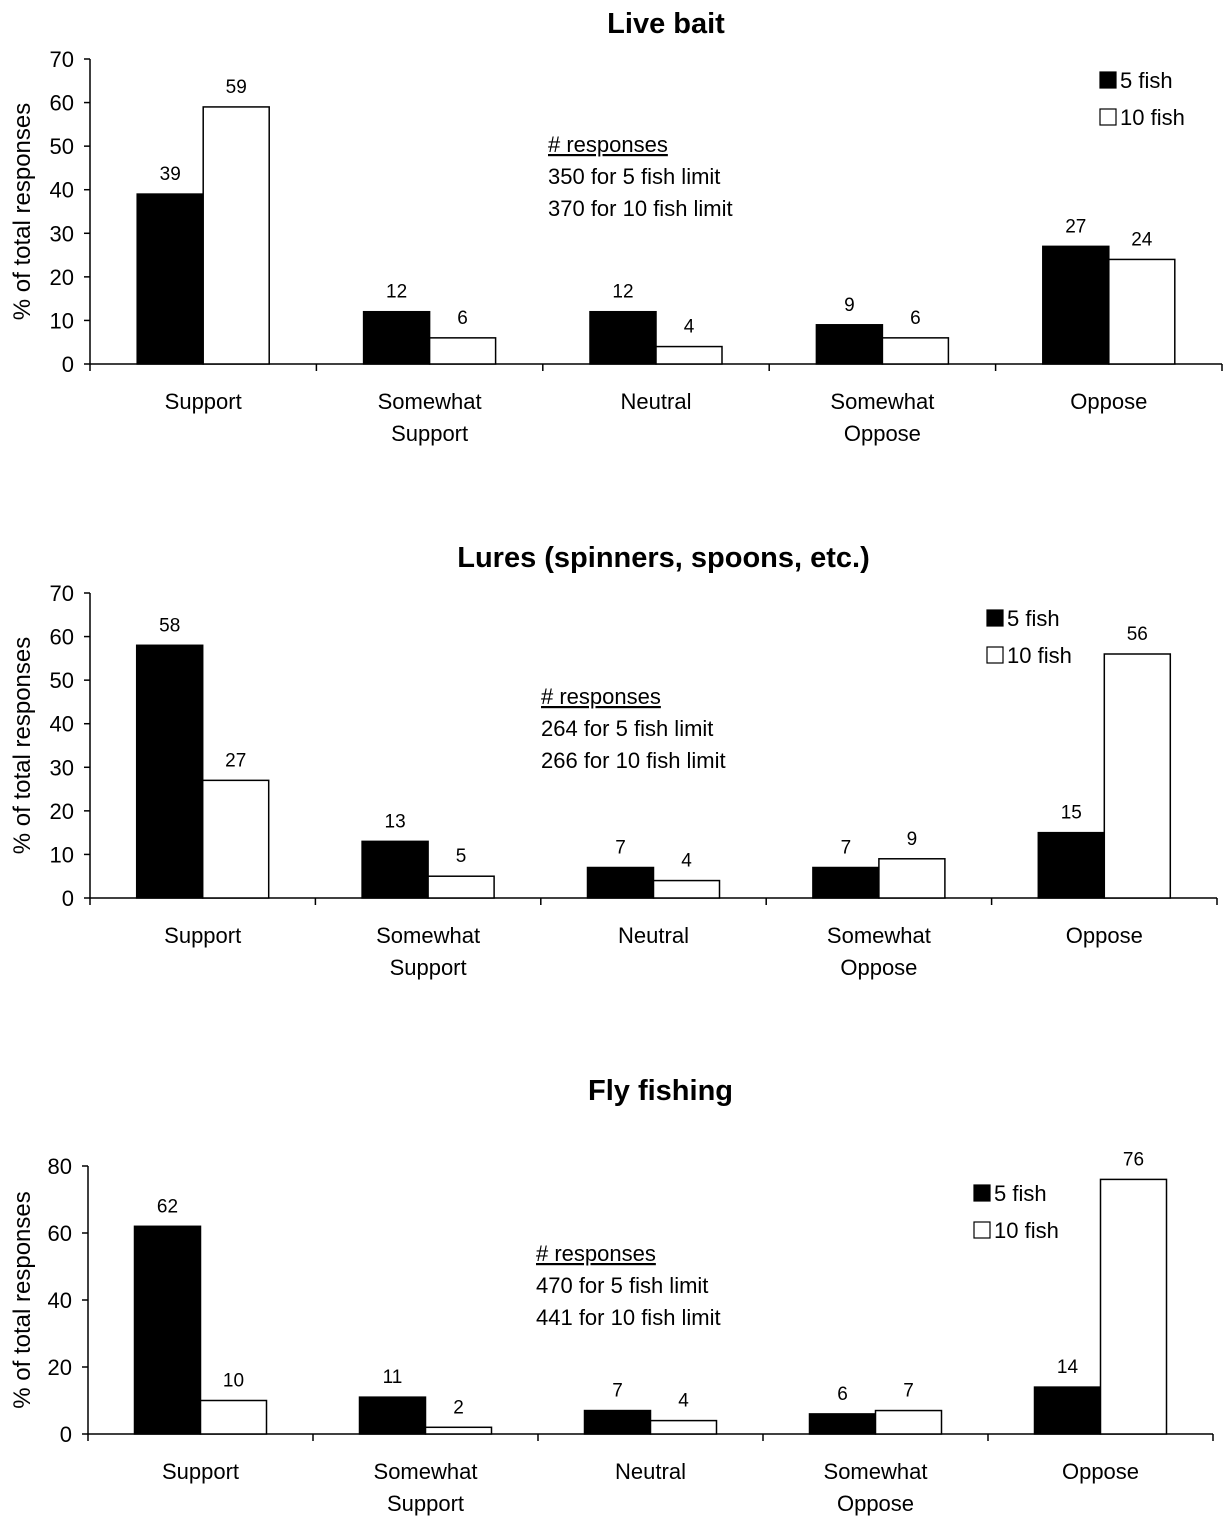 The image size is (1225, 1517). I want to click on y-tick-label: 50, so click(62, 146).